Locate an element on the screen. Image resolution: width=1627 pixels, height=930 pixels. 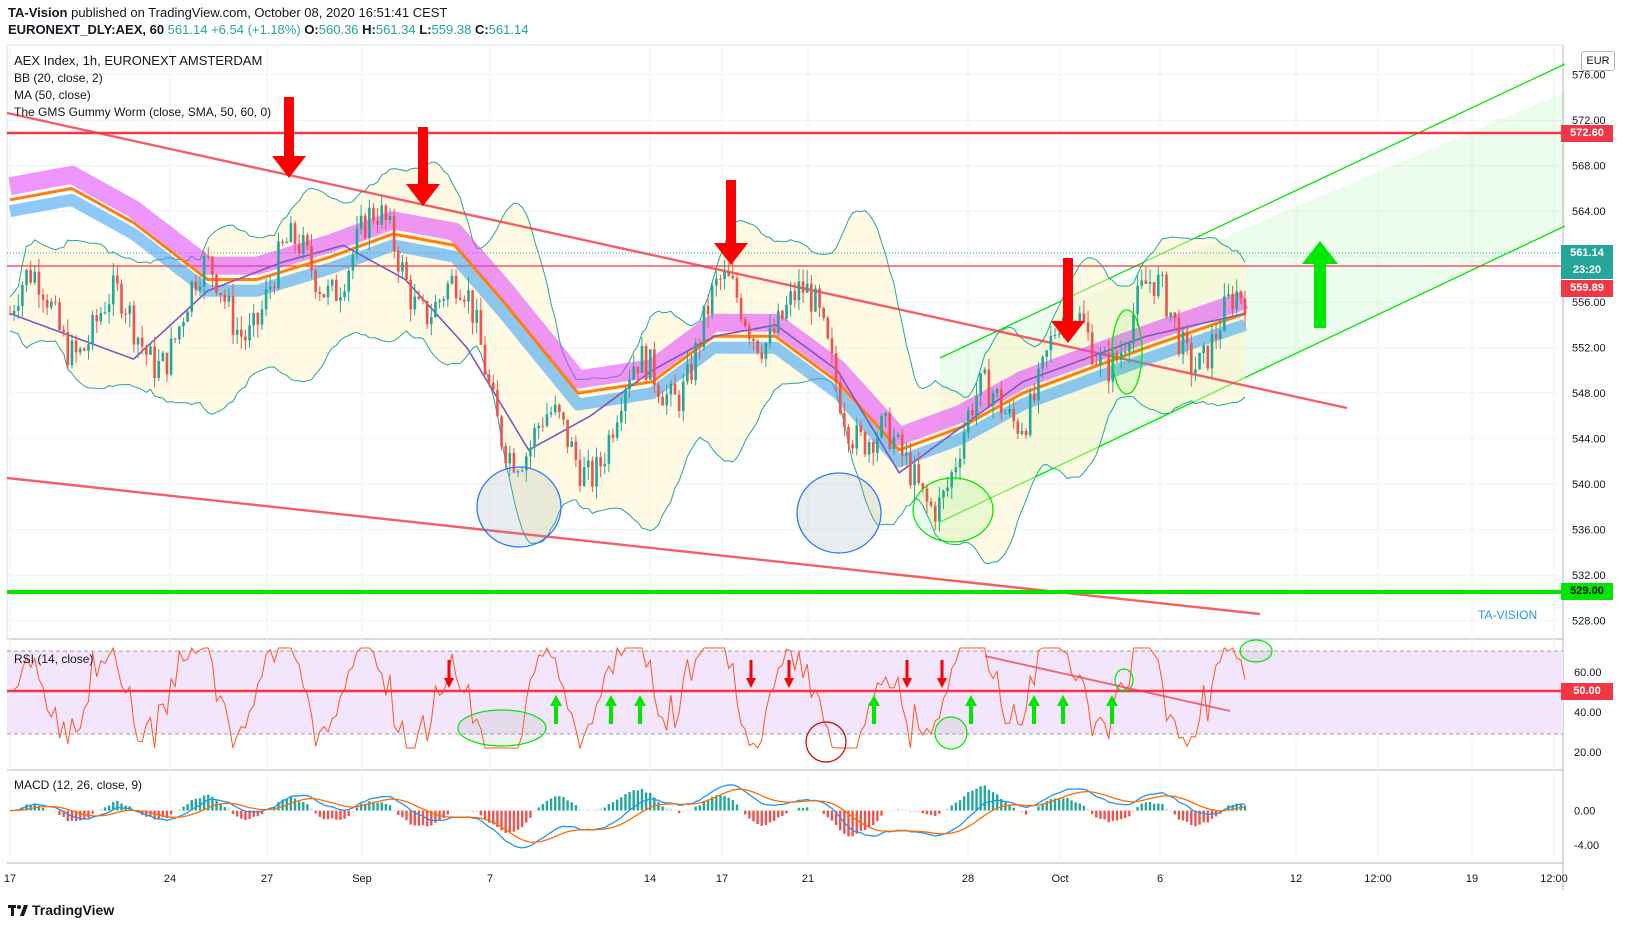
time-tick-label: 27 is located at coordinates (267, 879).